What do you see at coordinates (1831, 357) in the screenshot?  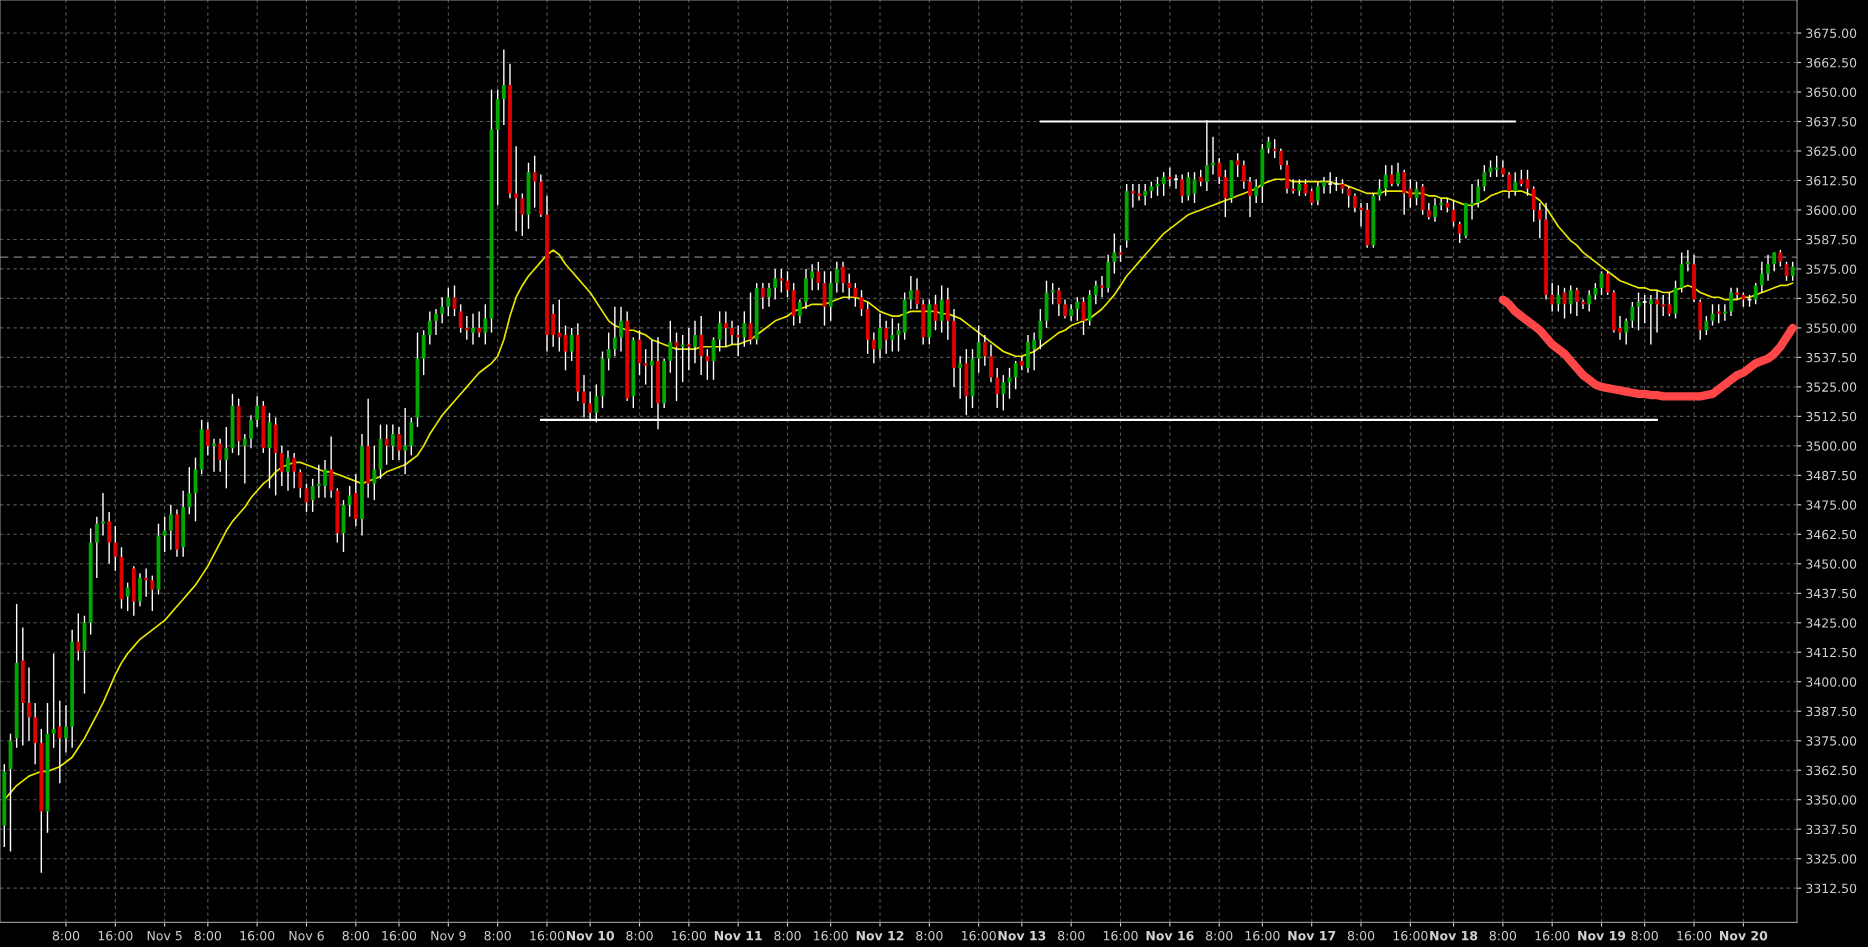 I see `y-tick-label: 3537.50` at bounding box center [1831, 357].